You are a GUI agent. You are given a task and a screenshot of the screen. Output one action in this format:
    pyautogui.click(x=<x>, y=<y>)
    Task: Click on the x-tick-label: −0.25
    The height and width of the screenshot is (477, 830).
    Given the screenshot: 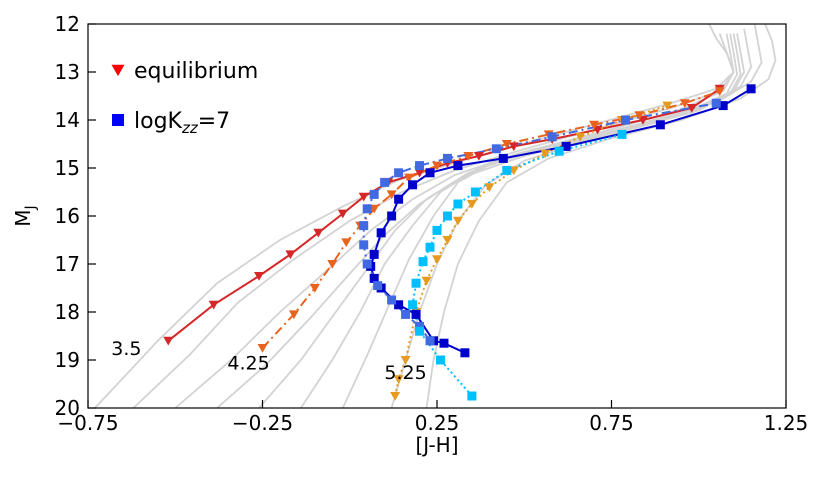 What is the action you would take?
    pyautogui.click(x=262, y=423)
    